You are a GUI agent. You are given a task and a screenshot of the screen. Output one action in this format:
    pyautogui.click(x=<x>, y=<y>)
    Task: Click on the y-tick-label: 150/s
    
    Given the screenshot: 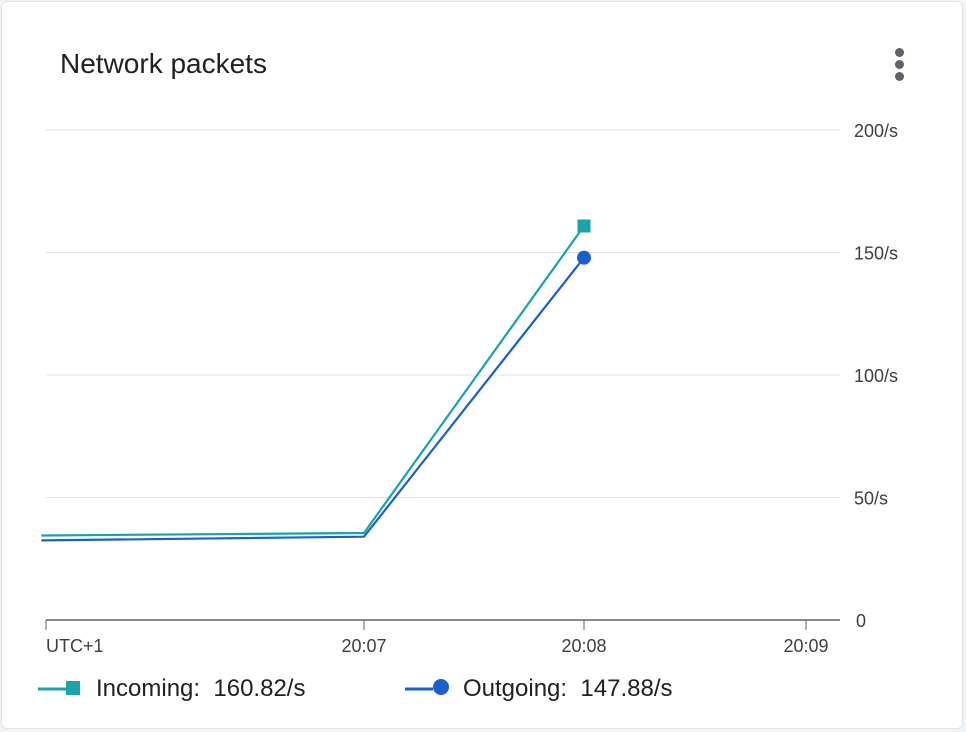 What is the action you would take?
    pyautogui.click(x=876, y=254)
    